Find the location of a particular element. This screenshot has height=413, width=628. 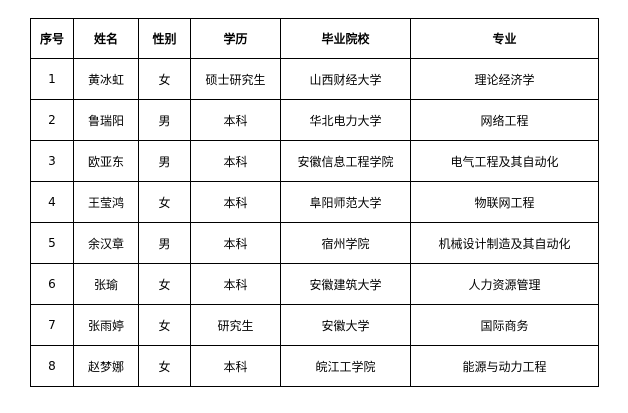

table-row: 4 王莹鸿女本科 阜阳师范大学 物联网工程 is located at coordinates (314, 202).